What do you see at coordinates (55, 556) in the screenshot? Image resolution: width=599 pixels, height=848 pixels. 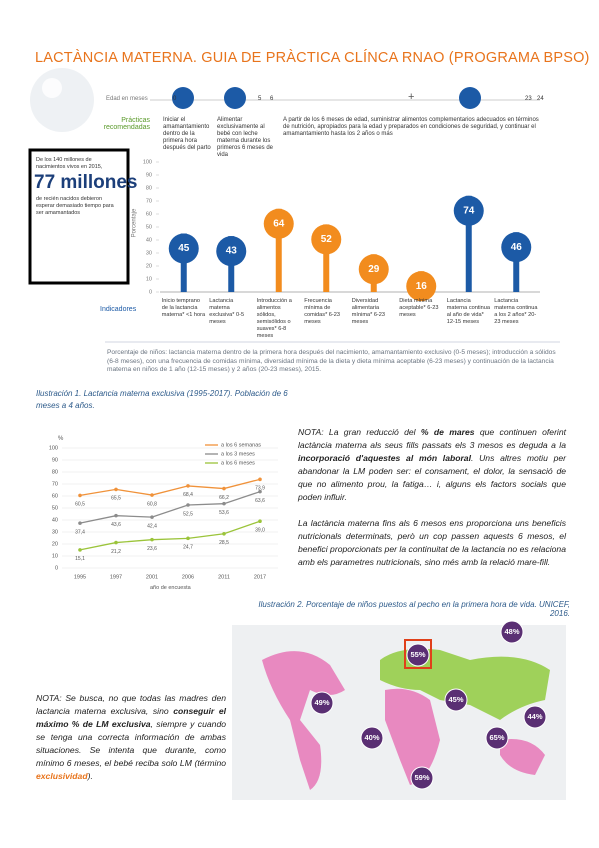 I see `y-tick-label: 10` at bounding box center [55, 556].